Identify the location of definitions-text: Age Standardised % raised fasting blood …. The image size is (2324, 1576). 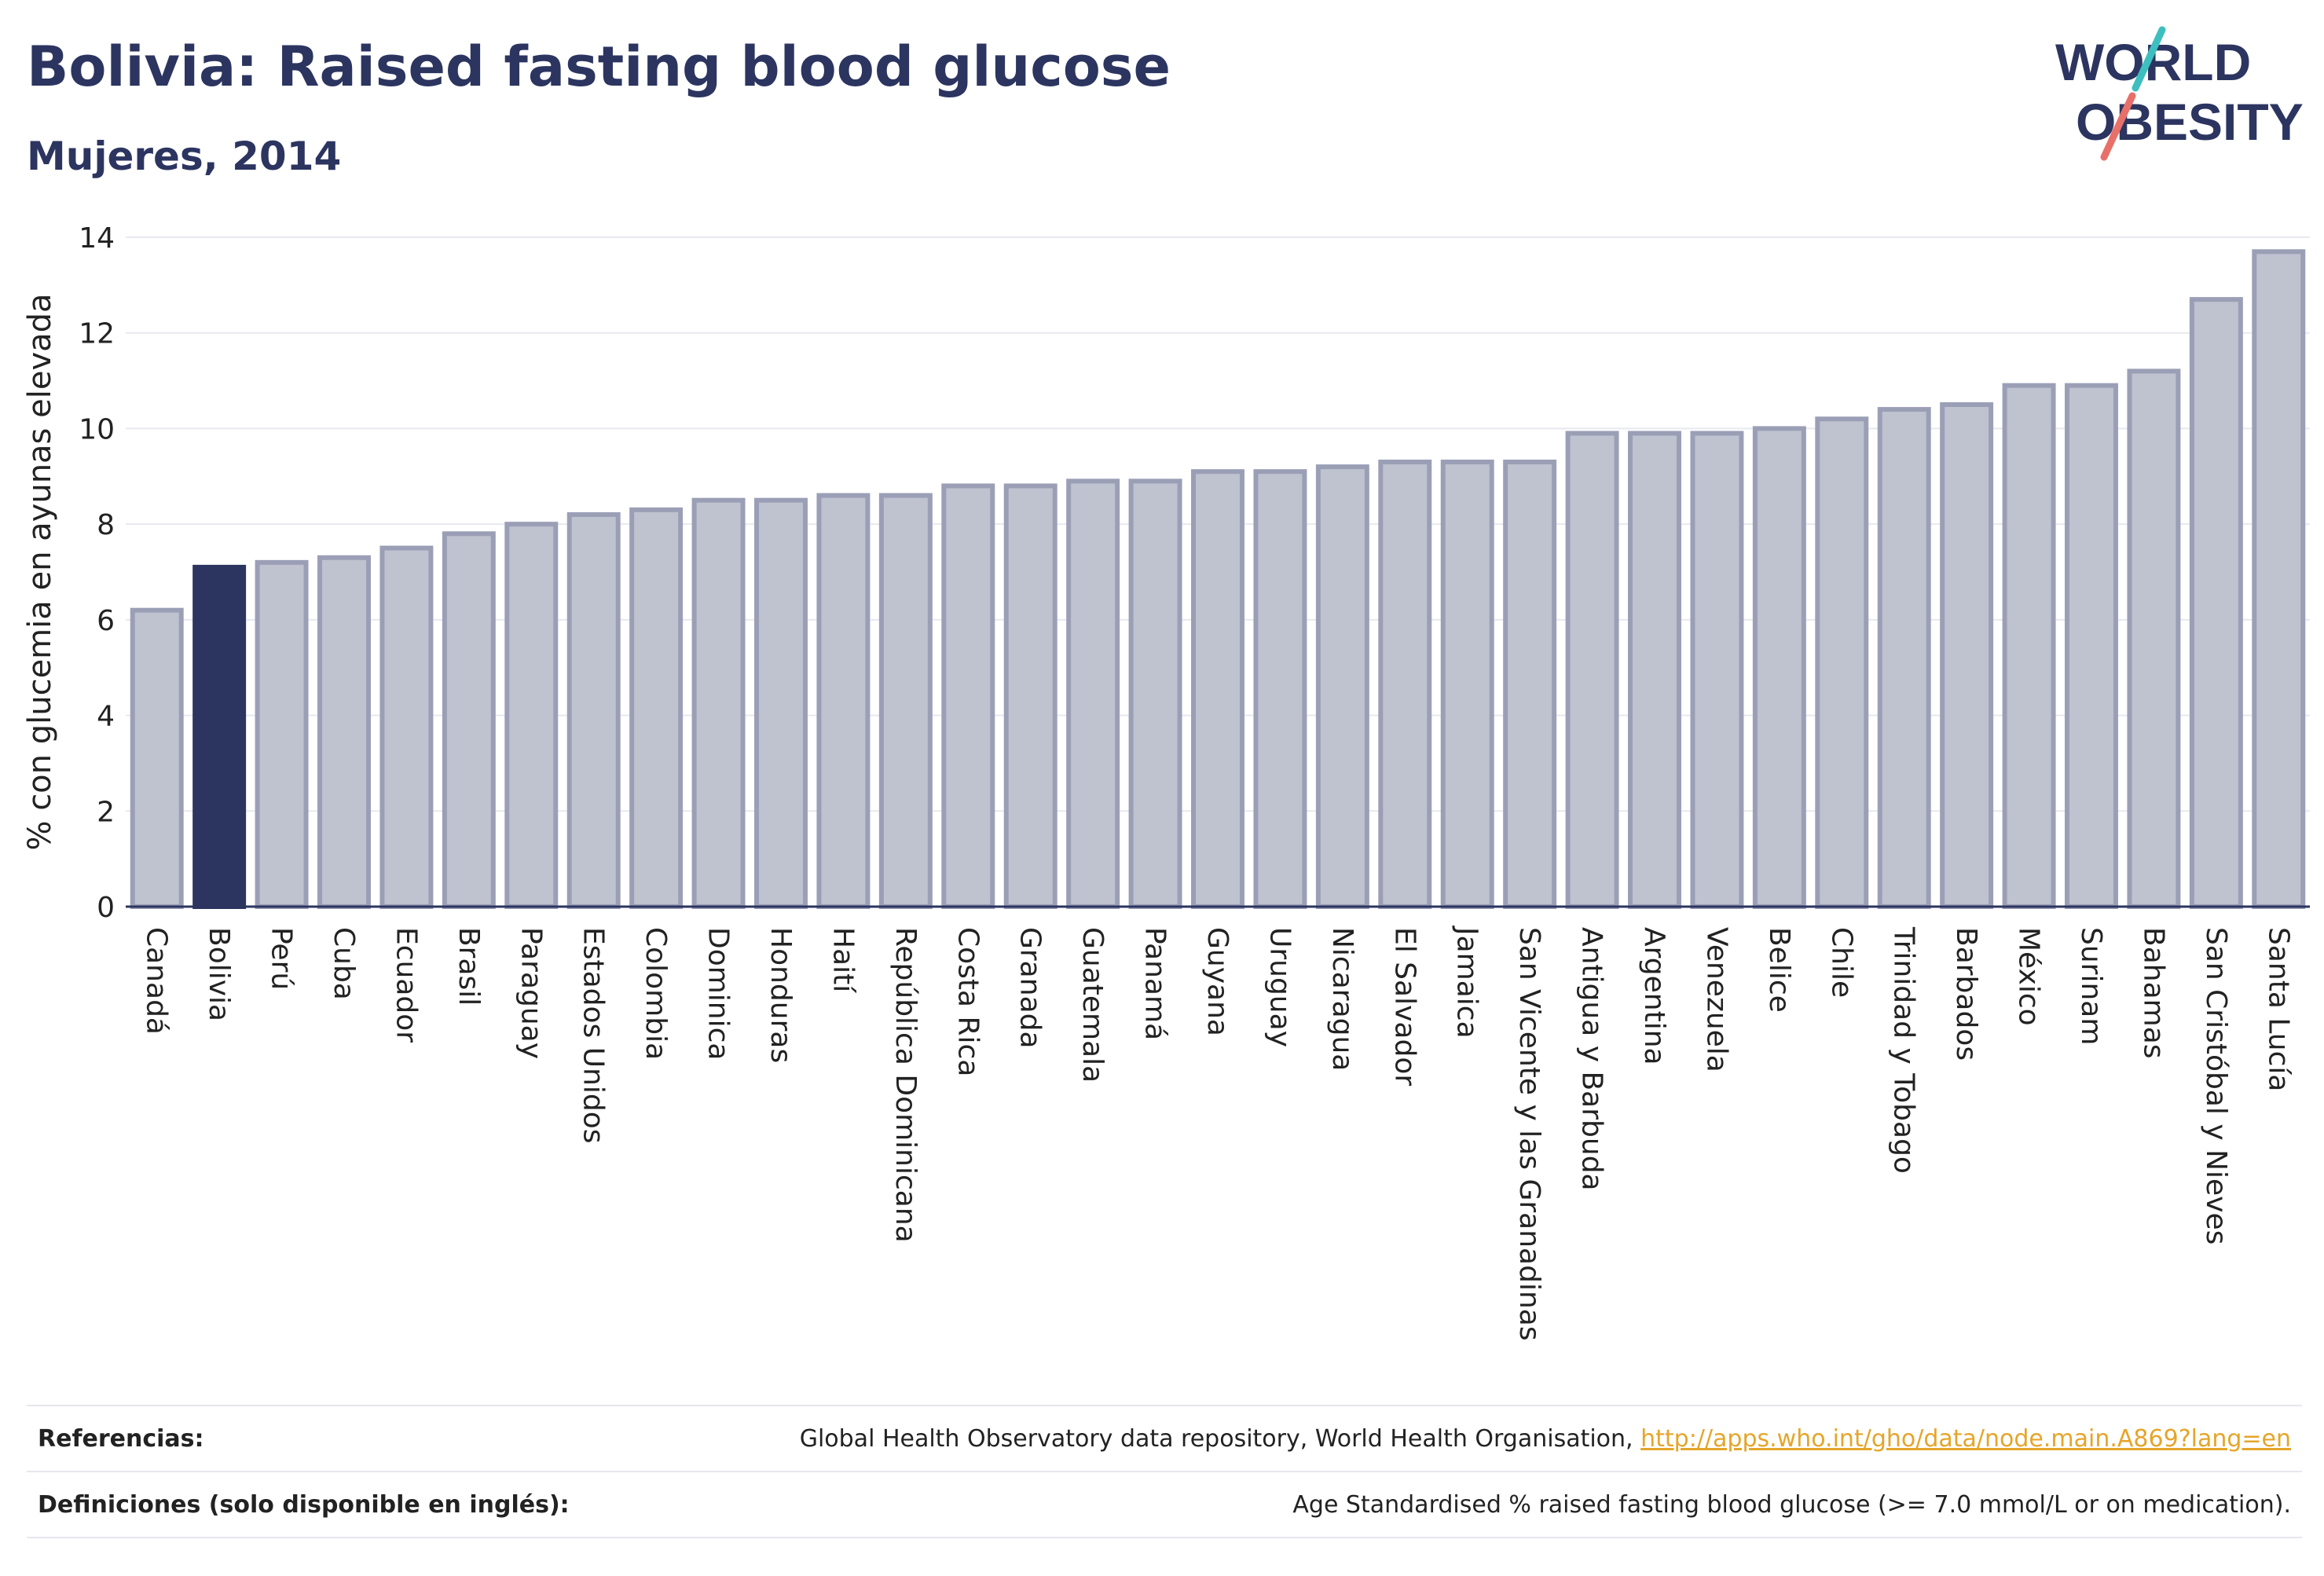
(1791, 1504).